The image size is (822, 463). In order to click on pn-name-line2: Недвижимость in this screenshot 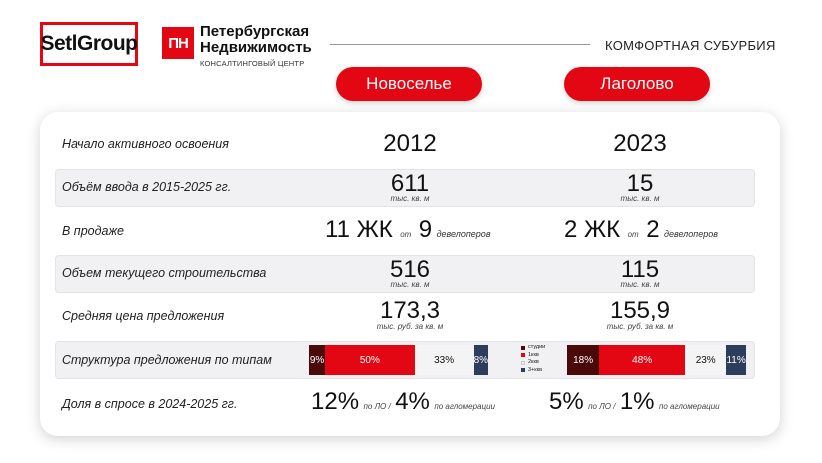, I will do `click(256, 47)`.